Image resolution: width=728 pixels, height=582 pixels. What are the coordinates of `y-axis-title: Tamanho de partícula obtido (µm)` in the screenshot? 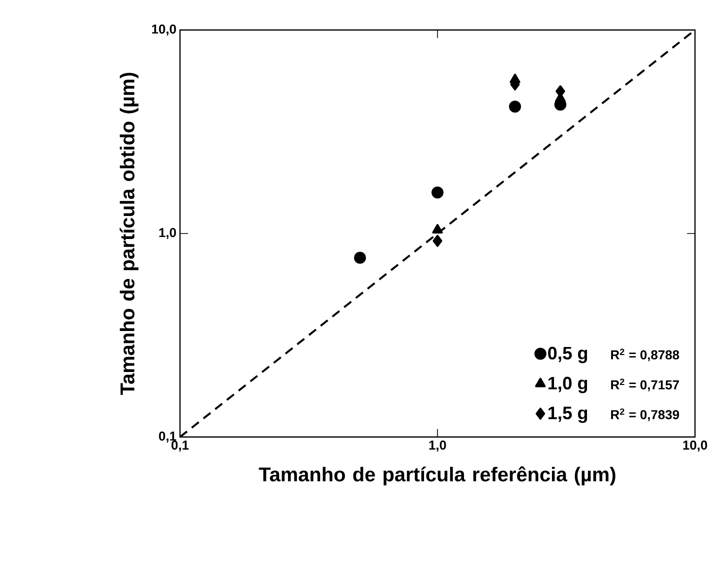 It's located at (129, 233).